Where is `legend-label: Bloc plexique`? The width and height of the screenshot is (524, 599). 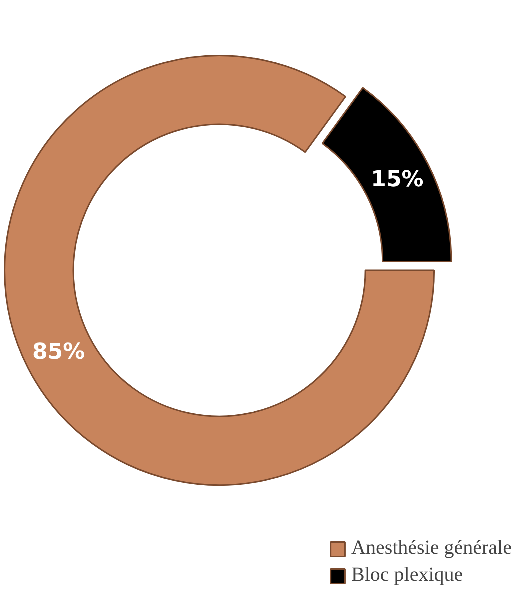
legend-label: Bloc plexique is located at coordinates (408, 575).